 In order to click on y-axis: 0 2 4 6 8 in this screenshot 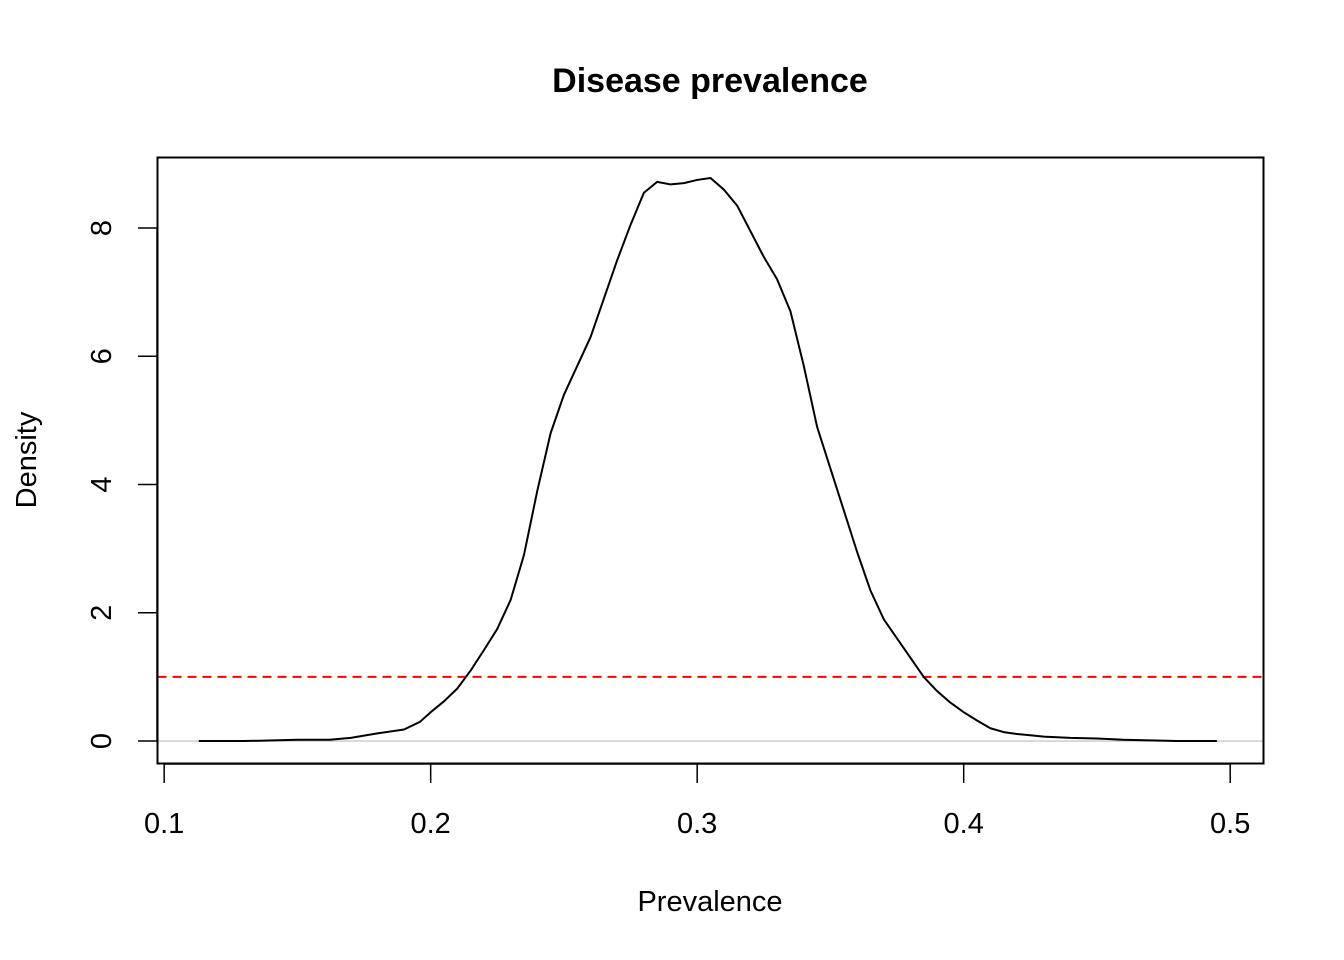, I will do `click(122, 484)`.